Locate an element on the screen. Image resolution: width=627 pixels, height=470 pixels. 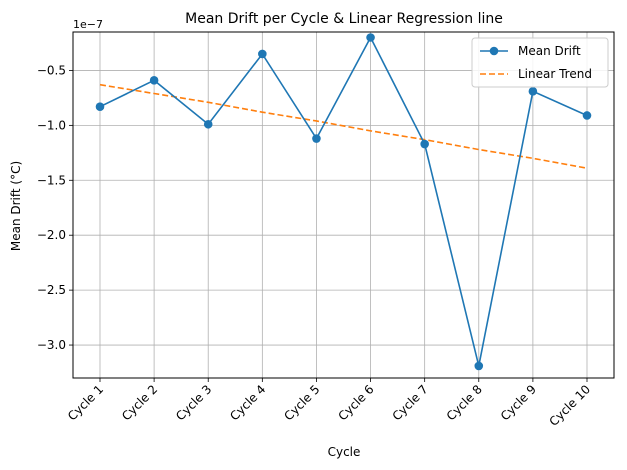
x-tick-label: Cycle 10 is located at coordinates (570, 405).